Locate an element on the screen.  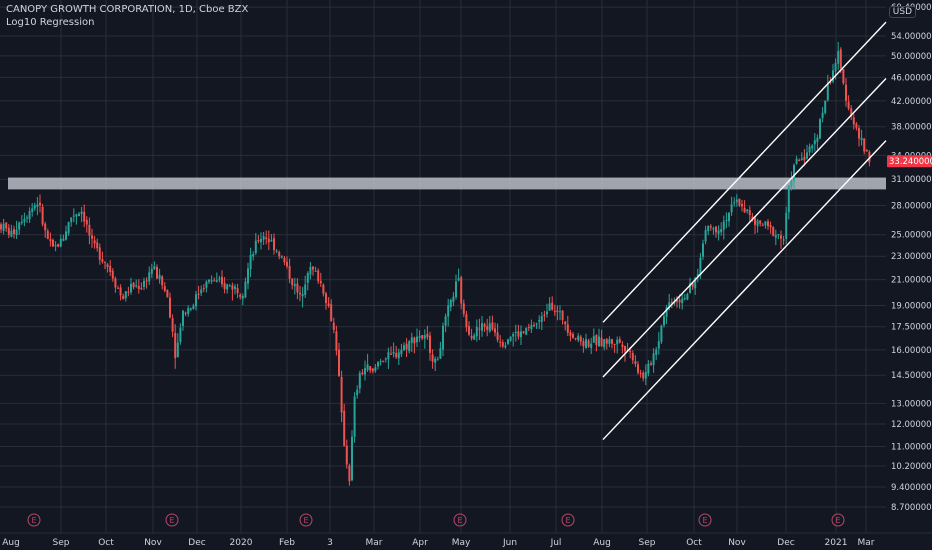
last-price-value: 33.24000000 is located at coordinates (910, 162).